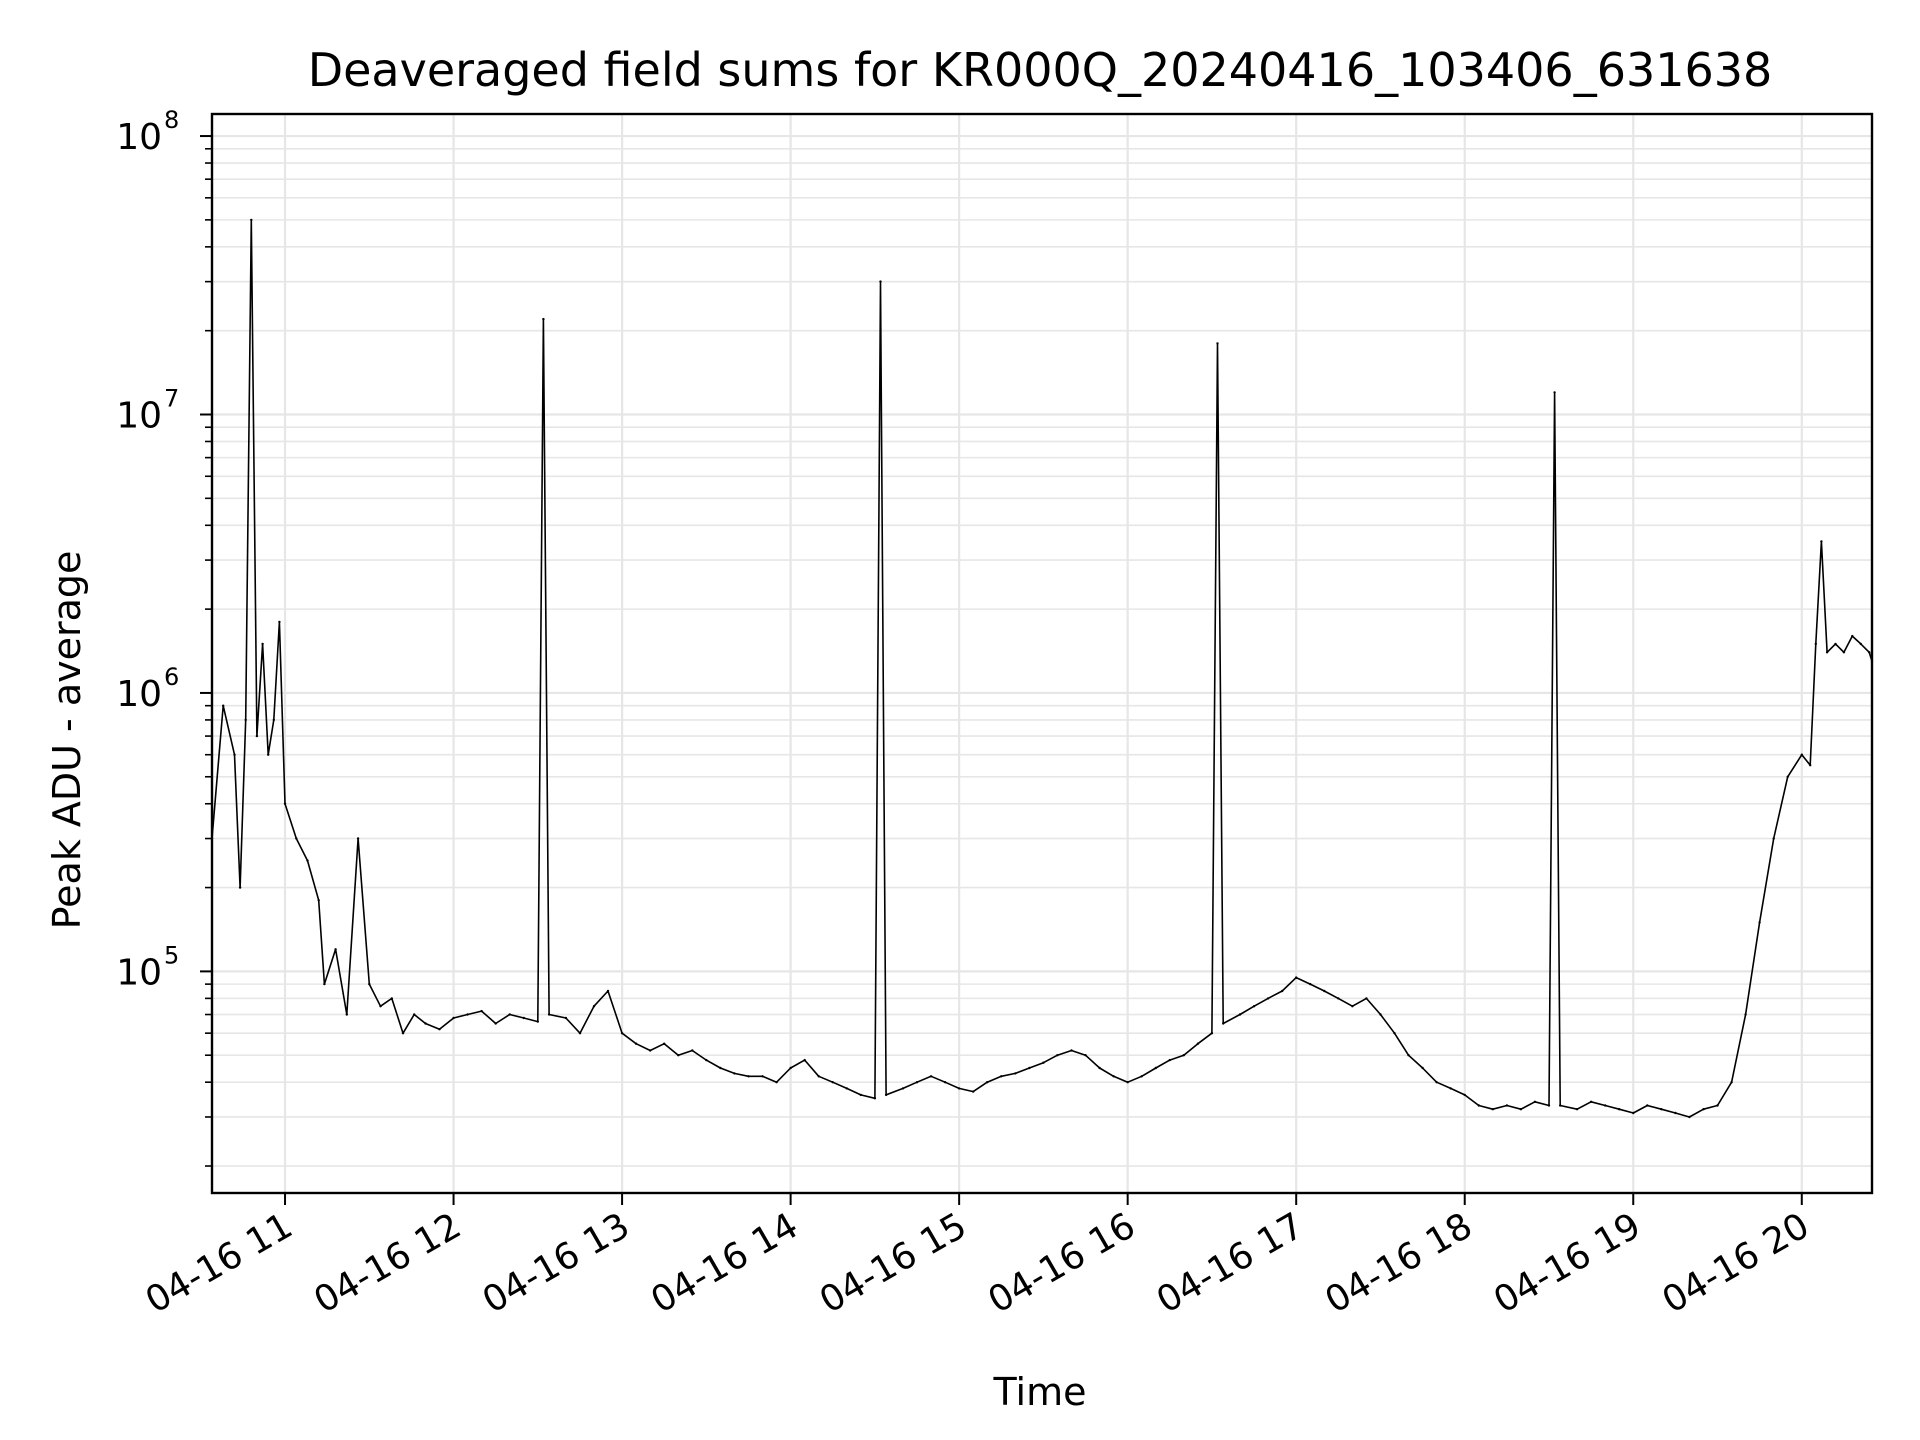  What do you see at coordinates (171, 955) in the screenshot?
I see `y-tick-exponent: 5` at bounding box center [171, 955].